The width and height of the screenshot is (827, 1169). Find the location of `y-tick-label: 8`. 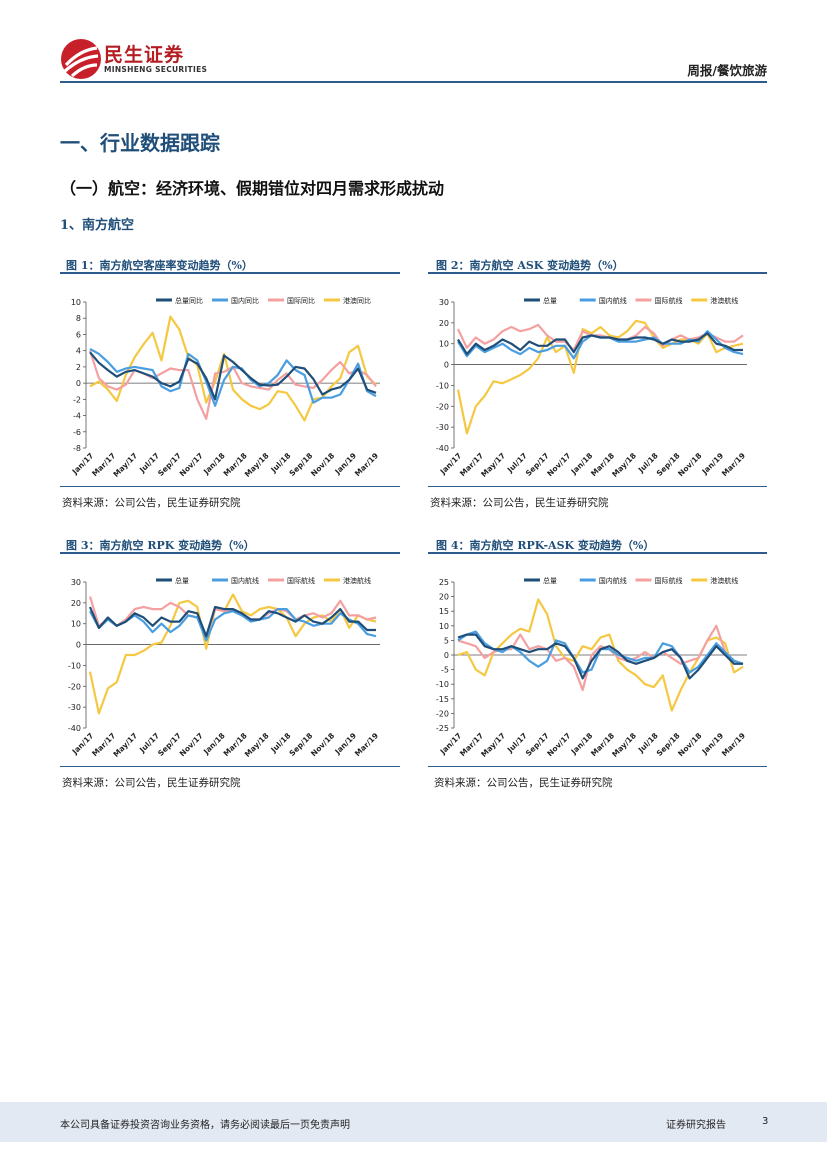

y-tick-label: 8 is located at coordinates (78, 318).